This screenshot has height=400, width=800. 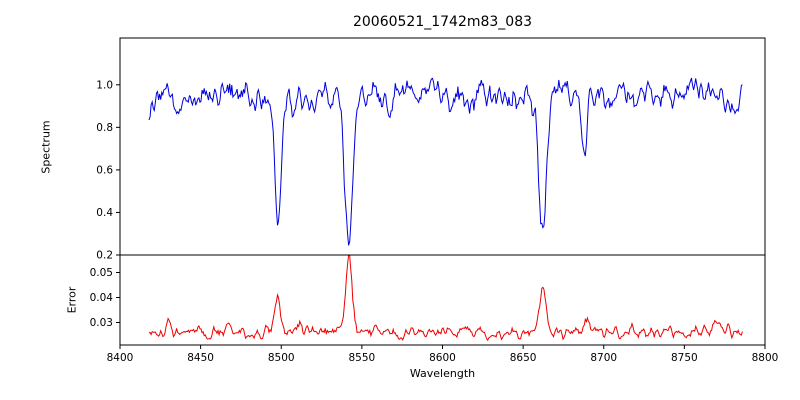 What do you see at coordinates (442, 22) in the screenshot?
I see `chart-title: 20060521_1742m83_083` at bounding box center [442, 22].